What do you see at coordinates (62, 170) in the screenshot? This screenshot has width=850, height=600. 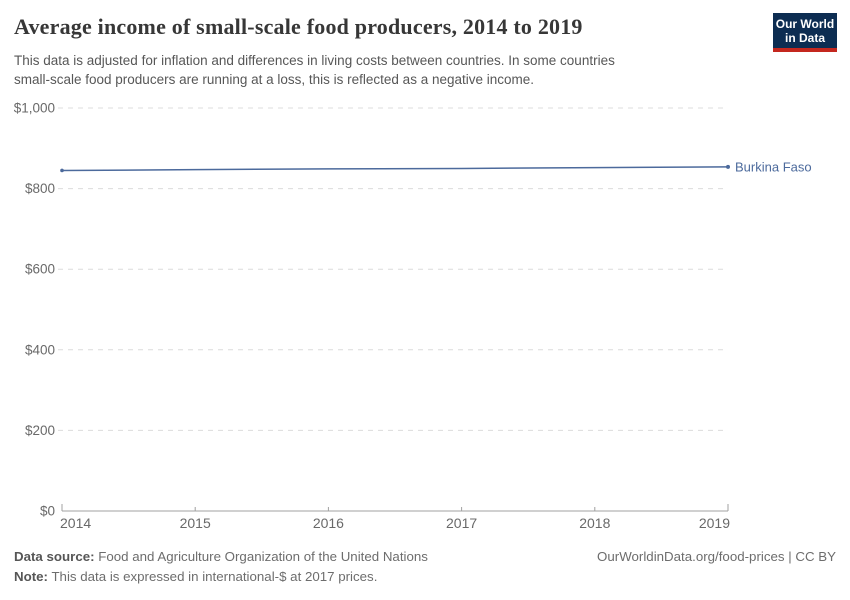 I see `series-start-marker` at bounding box center [62, 170].